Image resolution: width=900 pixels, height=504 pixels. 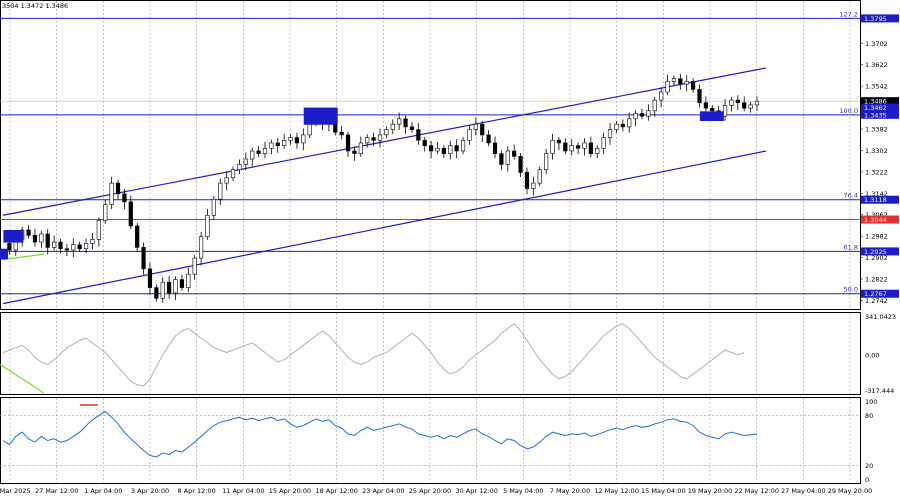 What do you see at coordinates (875, 252) in the screenshot?
I see `price-tag-text: 1.2925` at bounding box center [875, 252].